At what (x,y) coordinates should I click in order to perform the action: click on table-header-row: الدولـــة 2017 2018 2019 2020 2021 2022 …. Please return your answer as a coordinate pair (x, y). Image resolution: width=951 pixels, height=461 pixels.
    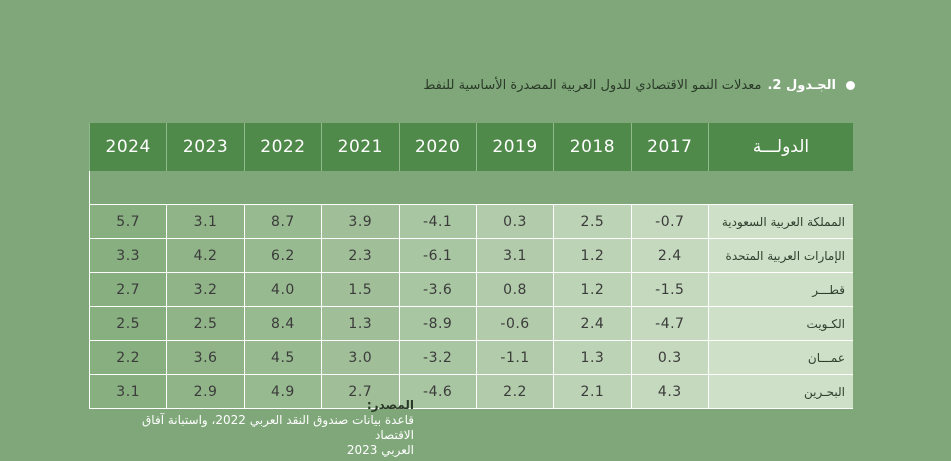
    Looking at the image, I should click on (470, 147).